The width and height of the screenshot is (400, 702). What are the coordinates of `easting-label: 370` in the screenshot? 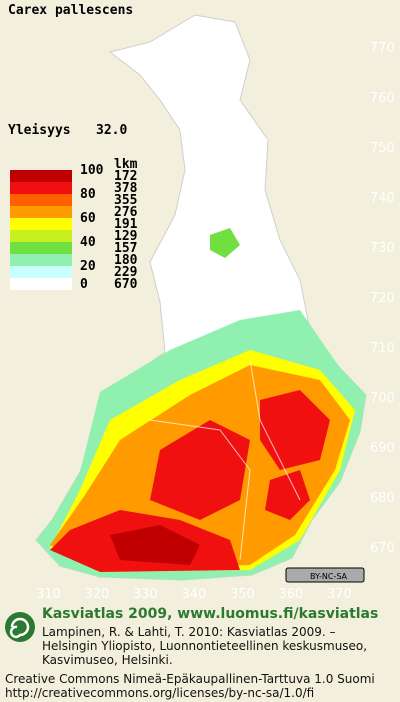 It's located at (339, 594).